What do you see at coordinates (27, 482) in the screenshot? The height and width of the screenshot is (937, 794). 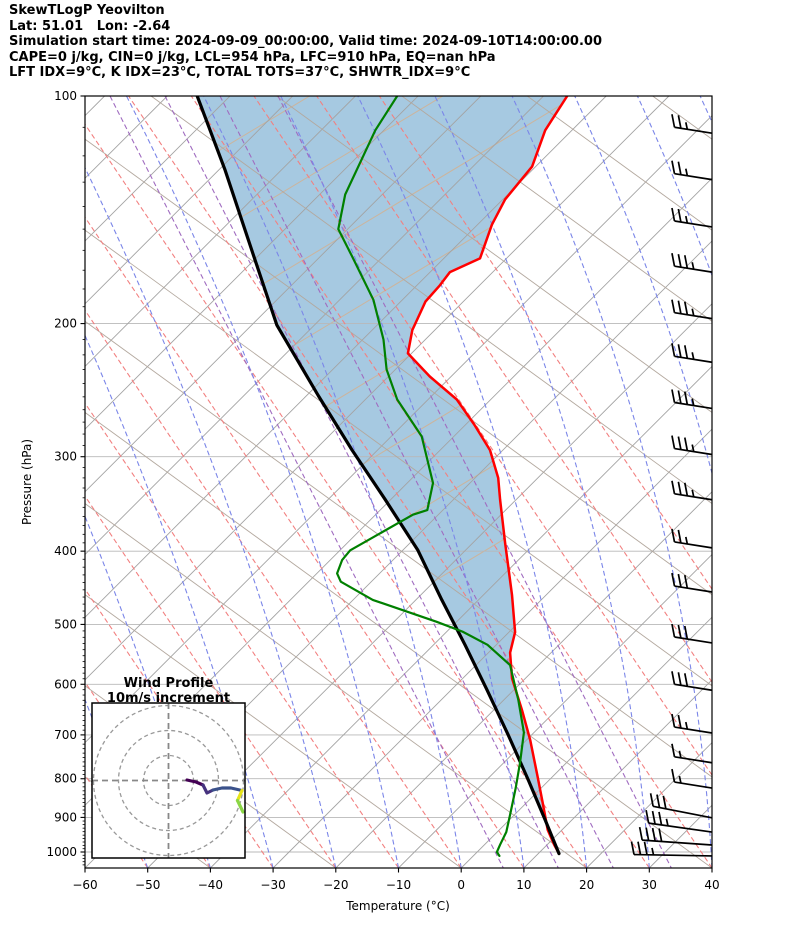 I see `svg-text: Pressure (hPa)` at bounding box center [27, 482].